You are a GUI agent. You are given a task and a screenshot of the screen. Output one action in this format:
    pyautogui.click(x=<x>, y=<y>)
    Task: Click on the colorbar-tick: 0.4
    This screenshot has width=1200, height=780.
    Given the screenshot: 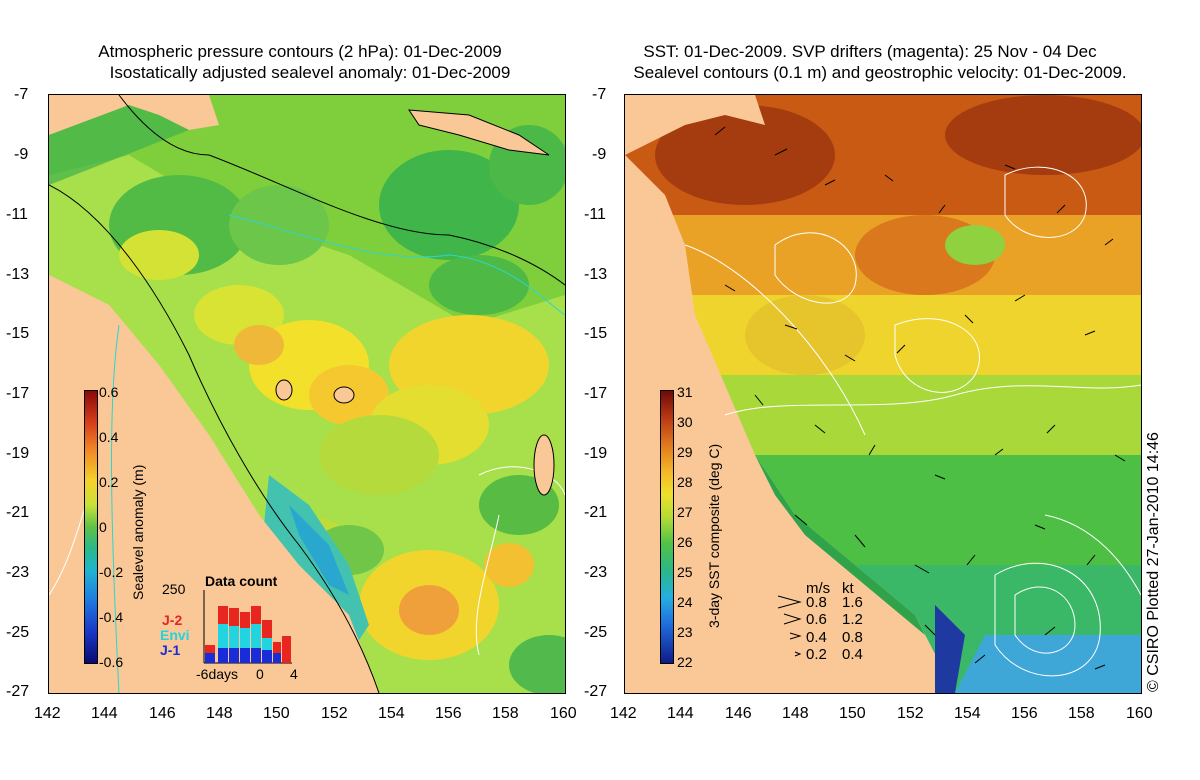 What is the action you would take?
    pyautogui.click(x=109, y=437)
    